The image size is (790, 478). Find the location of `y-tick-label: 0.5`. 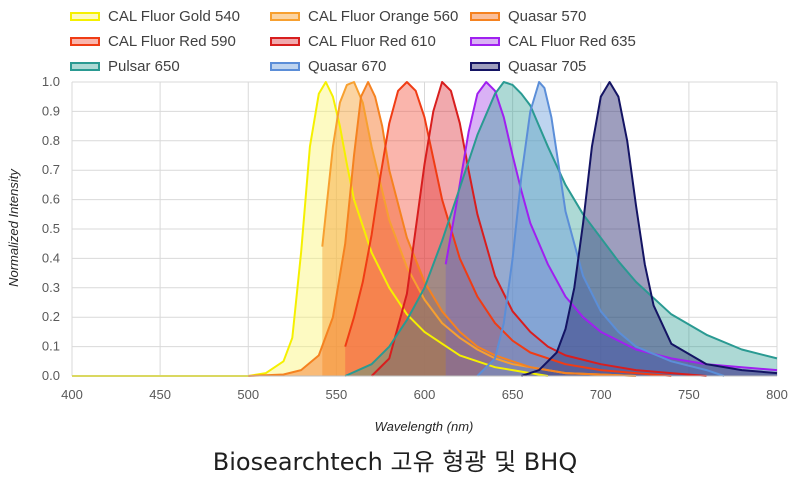

y-tick-label: 0.5 is located at coordinates (51, 228).